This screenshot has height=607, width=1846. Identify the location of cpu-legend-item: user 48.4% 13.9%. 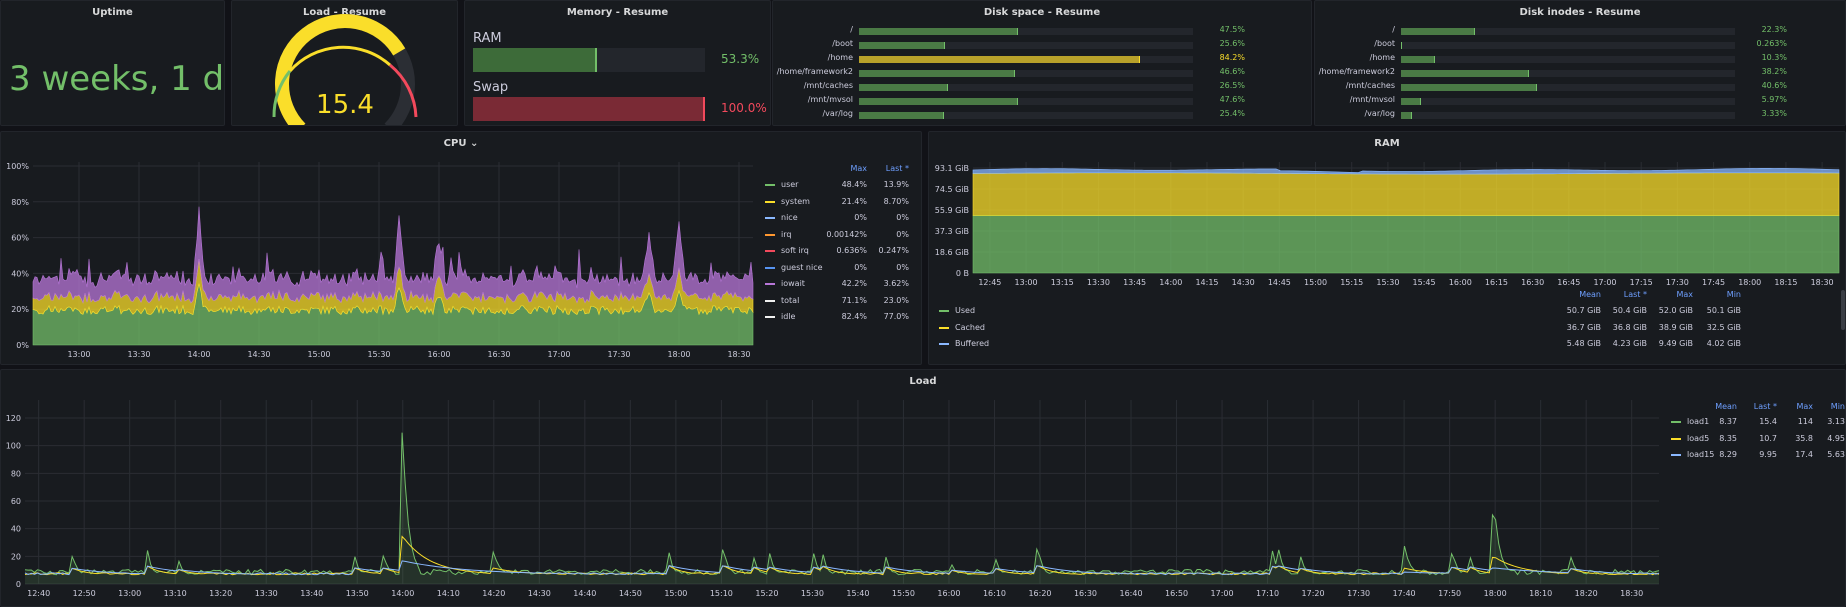
(840, 186).